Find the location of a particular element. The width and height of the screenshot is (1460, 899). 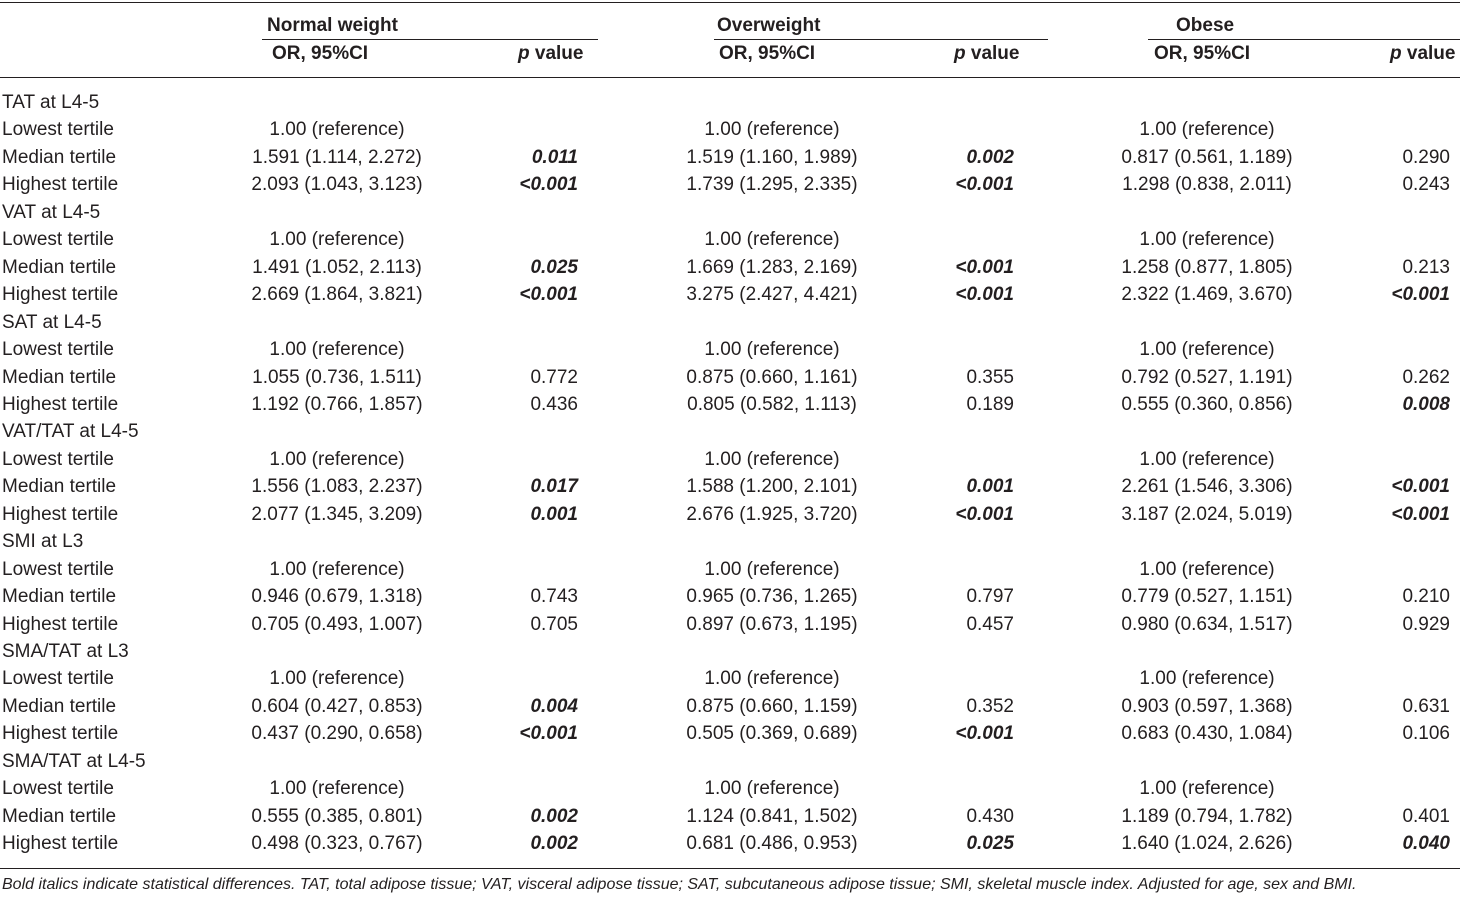

section-header-row: SMA/TAT at L3 is located at coordinates (730, 651).